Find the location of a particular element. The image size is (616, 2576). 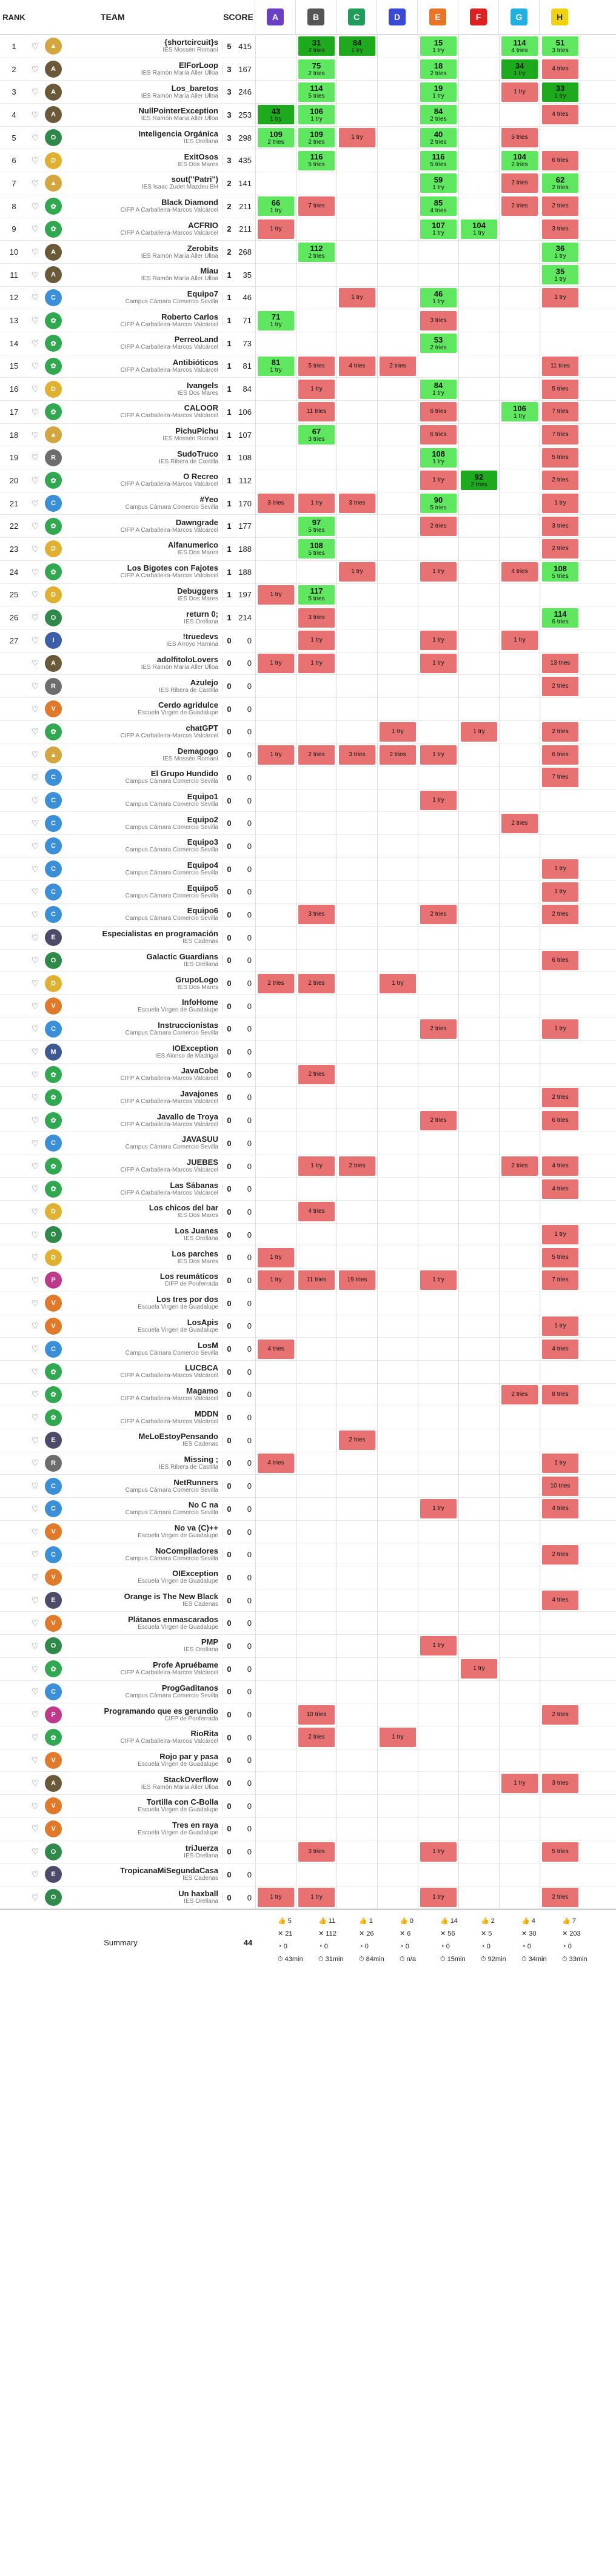

problem-cell-h: 33 1 try is located at coordinates (560, 92).